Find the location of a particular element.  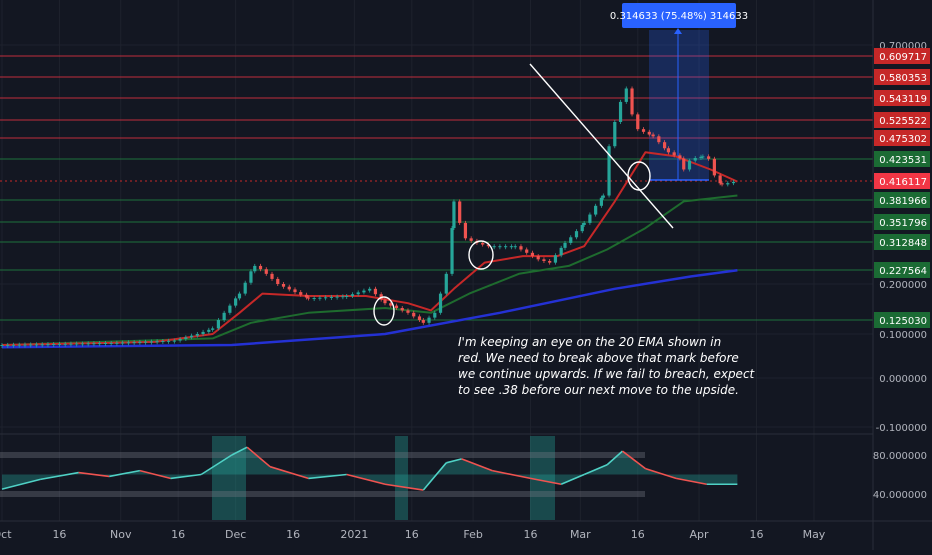

price-level-label: 0.580353 is located at coordinates (903, 78).